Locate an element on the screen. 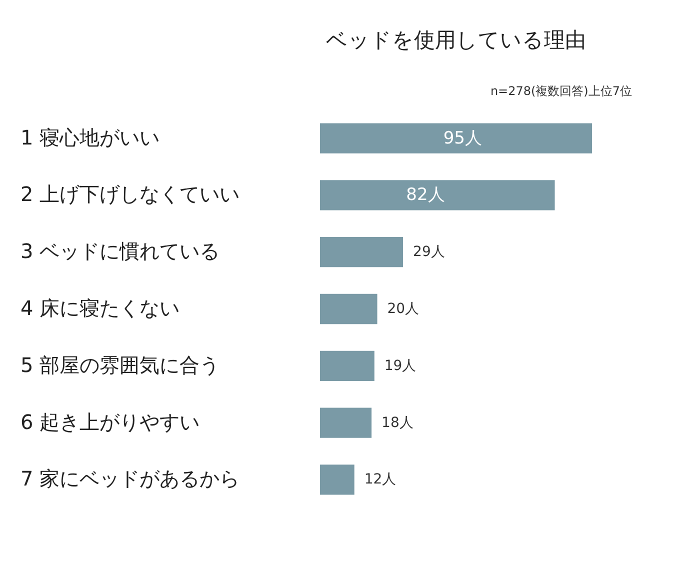  y-tick-label: 3 ベッドに慣れている is located at coordinates (120, 251).